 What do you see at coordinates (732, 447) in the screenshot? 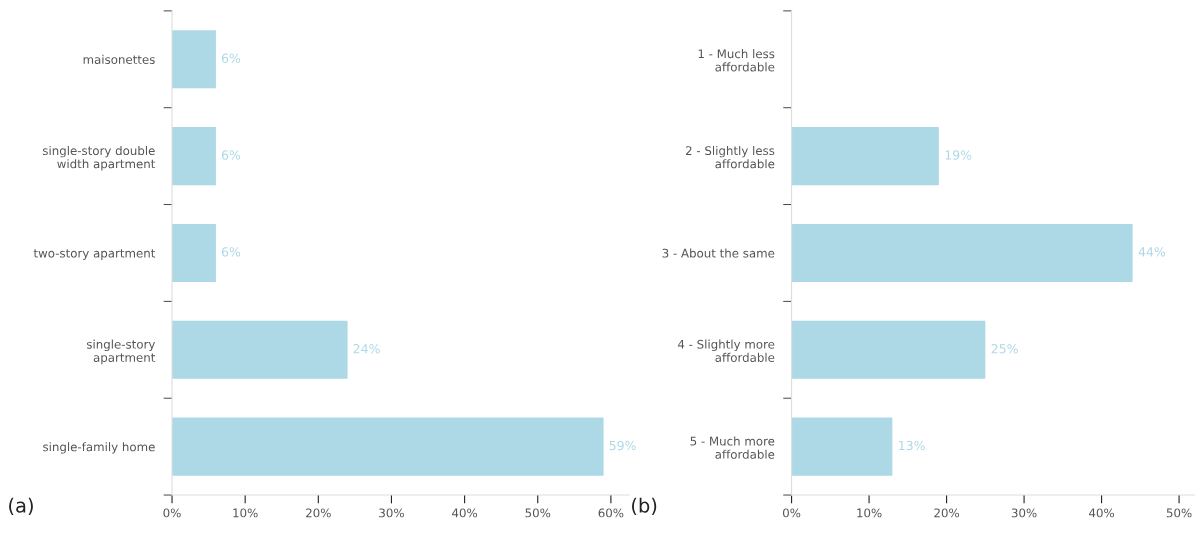
I see `y-tick-label: 5 - Much more affordable` at bounding box center [732, 447].